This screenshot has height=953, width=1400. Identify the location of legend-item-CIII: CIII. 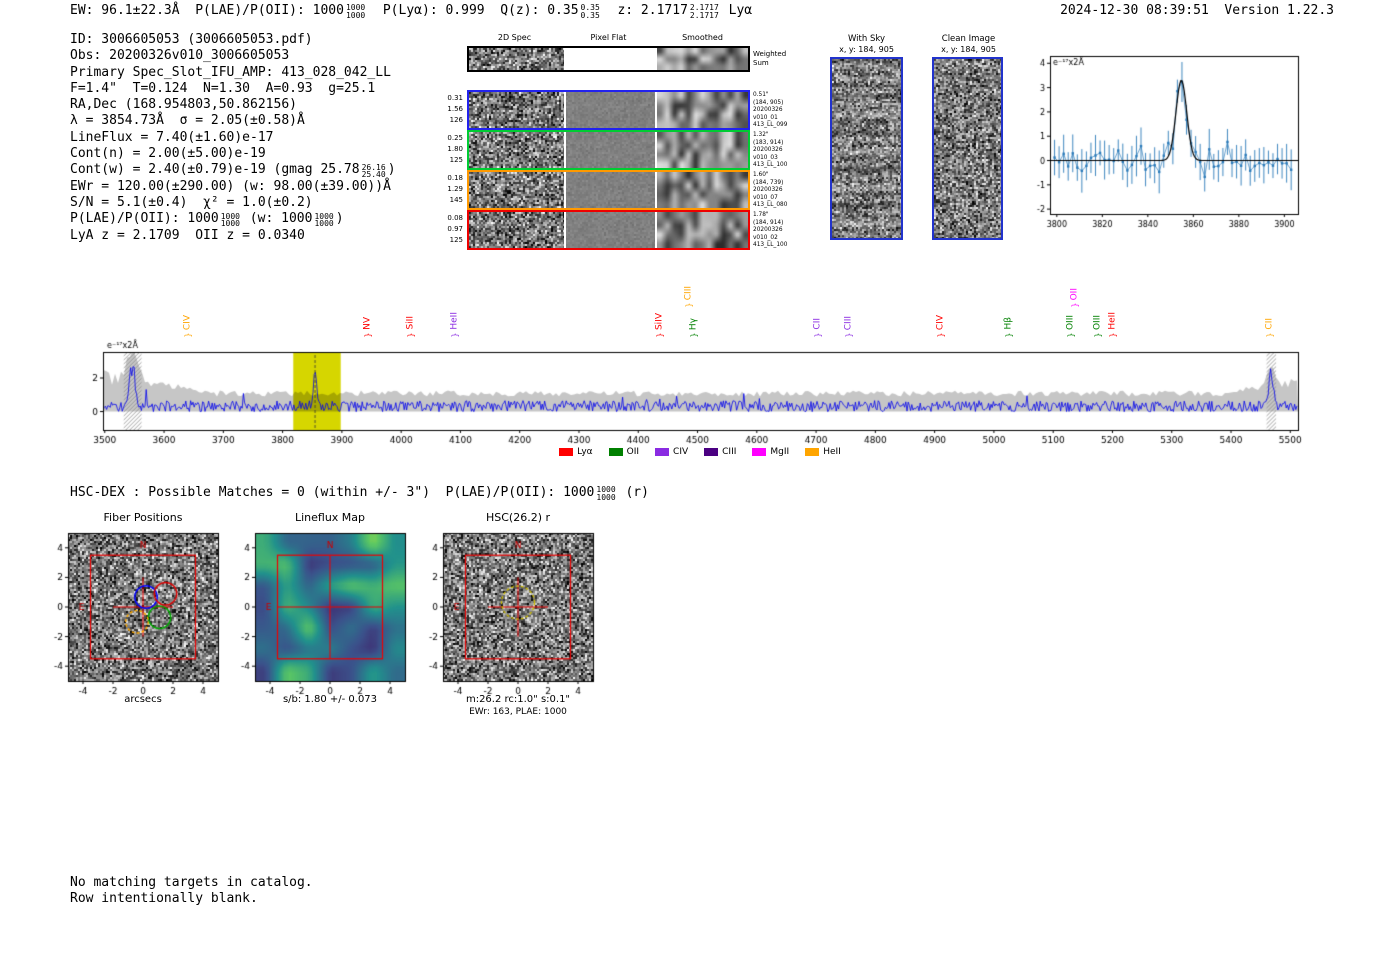
(720, 452).